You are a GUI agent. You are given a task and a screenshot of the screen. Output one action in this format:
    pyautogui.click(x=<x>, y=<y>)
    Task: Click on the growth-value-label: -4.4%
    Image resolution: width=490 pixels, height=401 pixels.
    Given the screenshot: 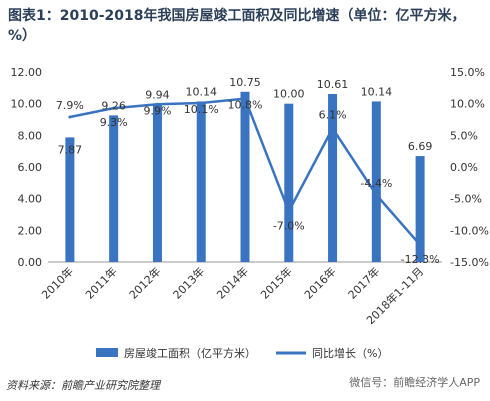 What is the action you would take?
    pyautogui.click(x=376, y=183)
    